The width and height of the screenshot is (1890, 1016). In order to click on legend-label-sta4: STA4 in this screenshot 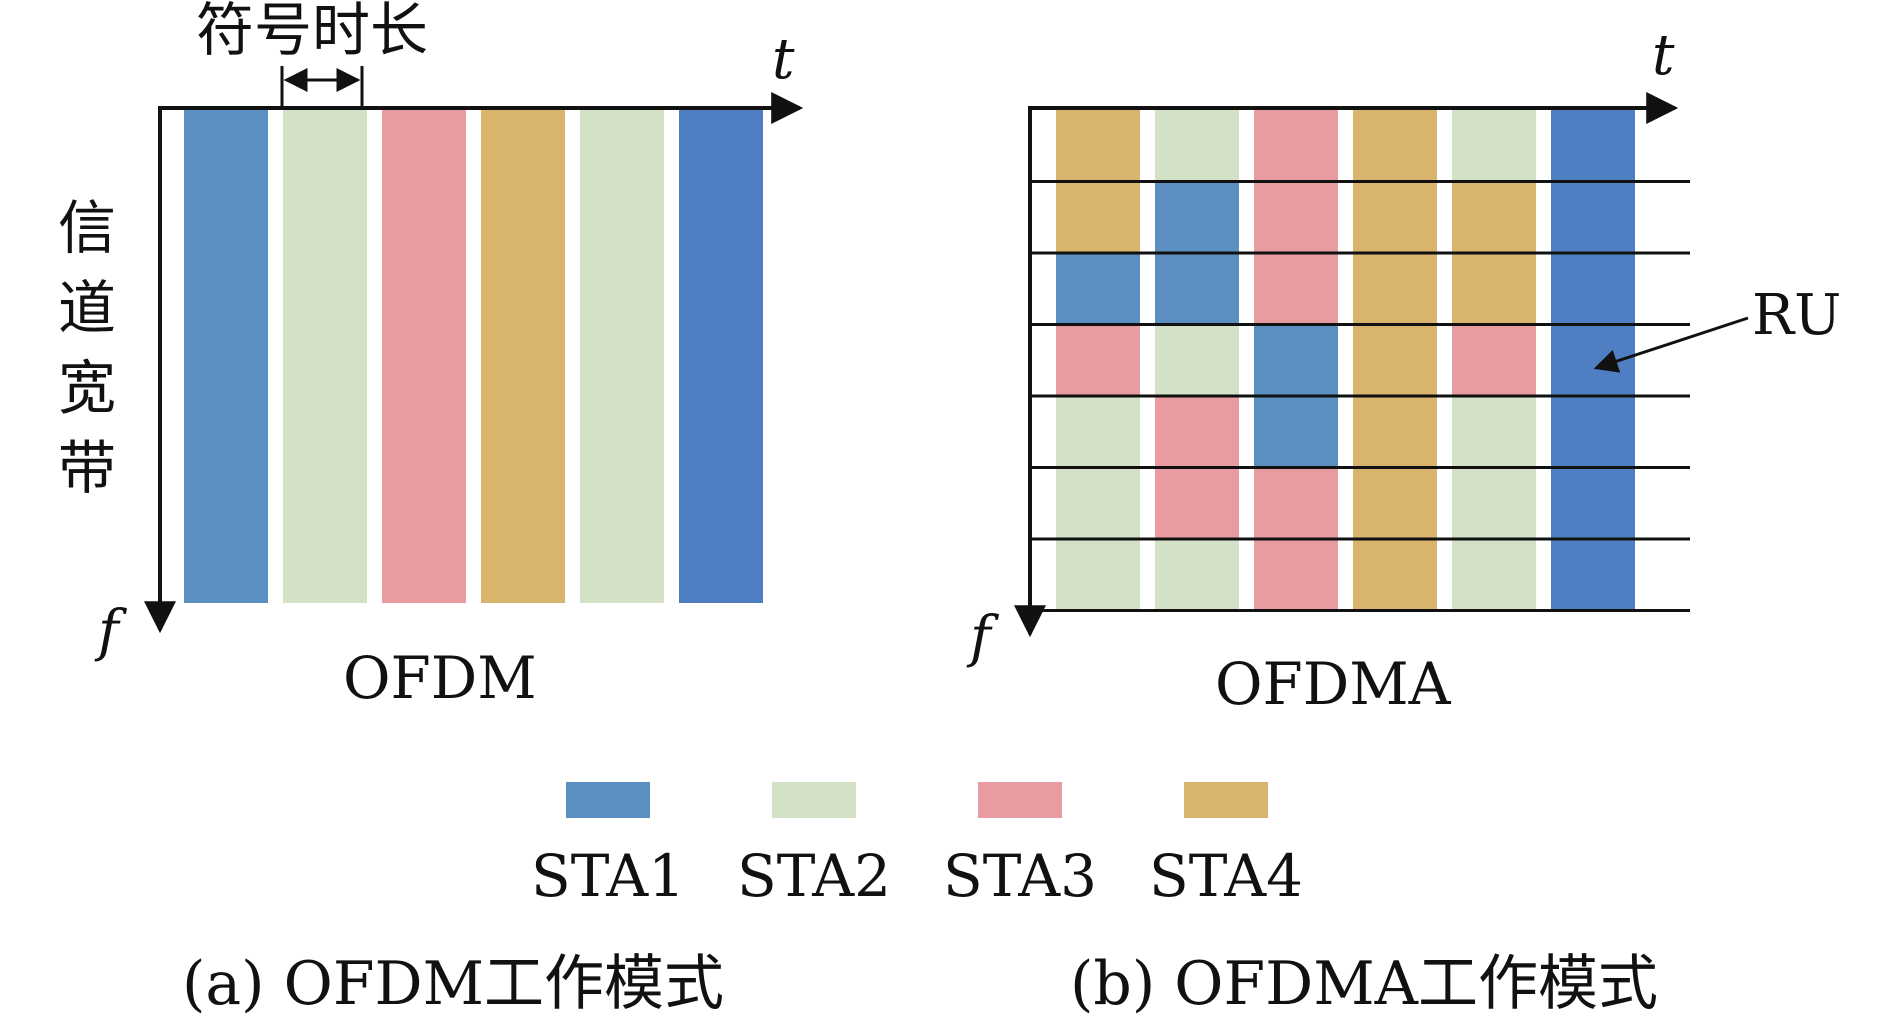, I will do `click(1226, 876)`.